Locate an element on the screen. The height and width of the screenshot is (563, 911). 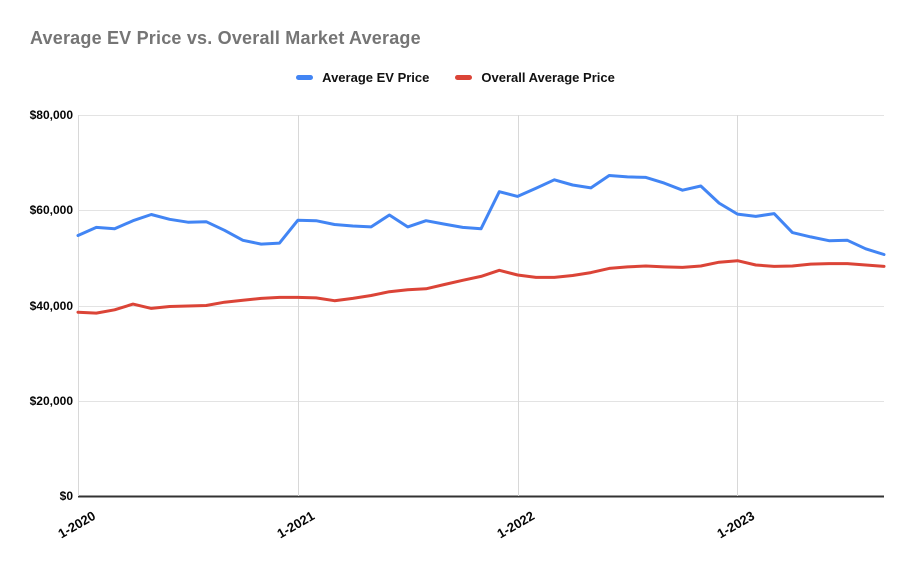
legend-label: Overall Average Price is located at coordinates (548, 77).